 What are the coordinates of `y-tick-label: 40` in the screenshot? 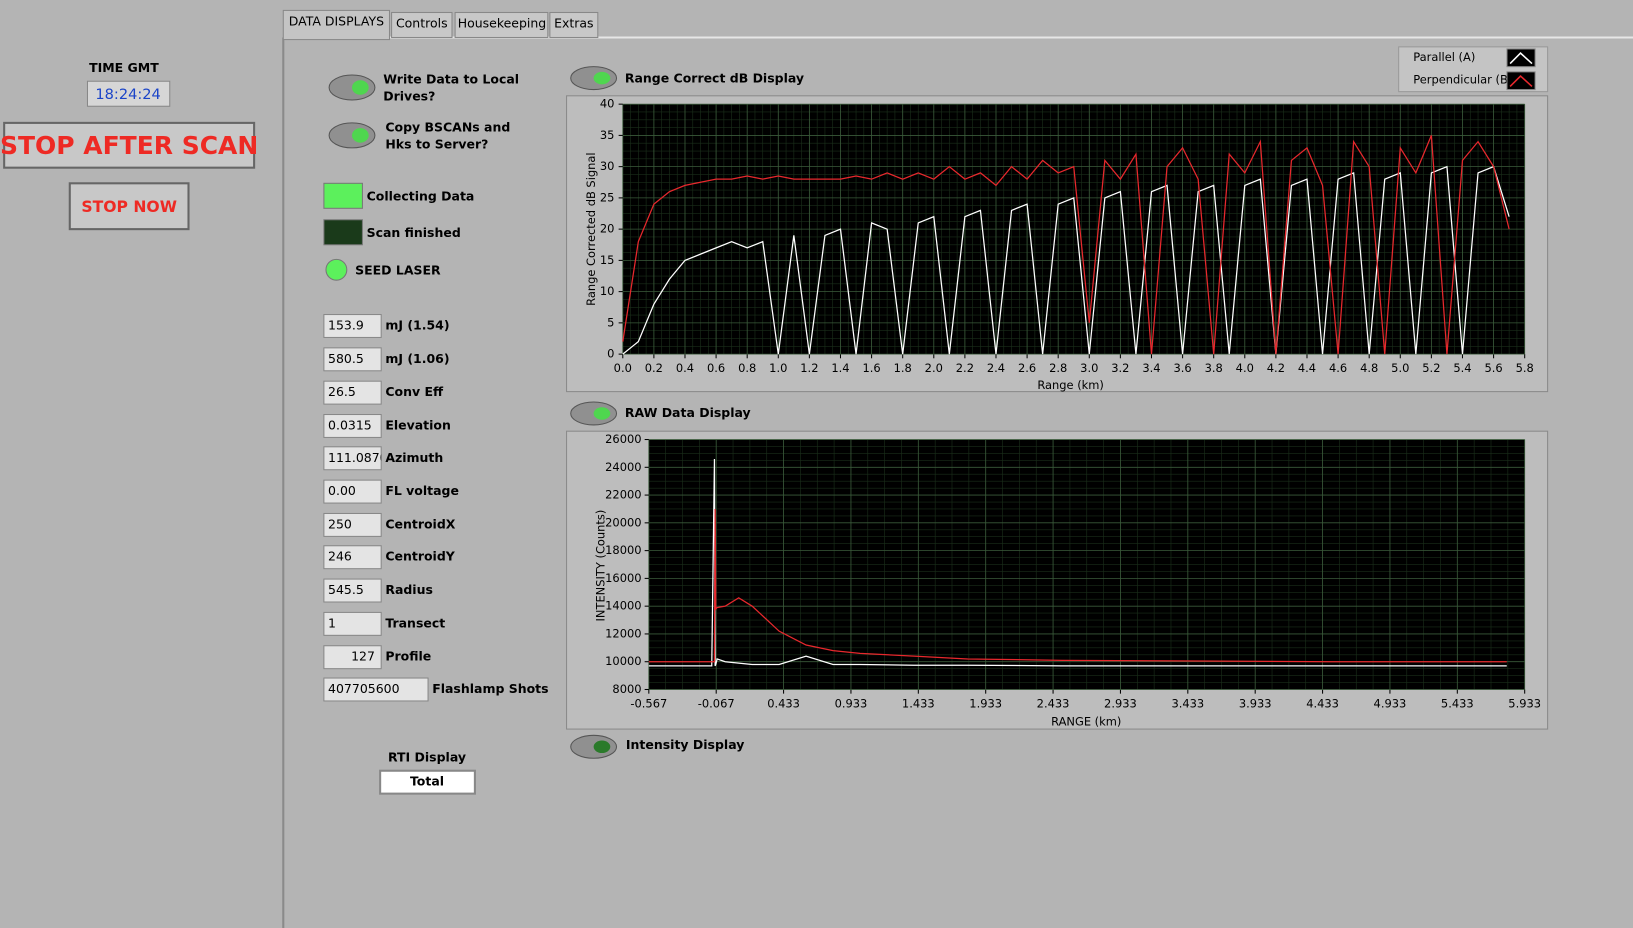 It's located at (607, 104).